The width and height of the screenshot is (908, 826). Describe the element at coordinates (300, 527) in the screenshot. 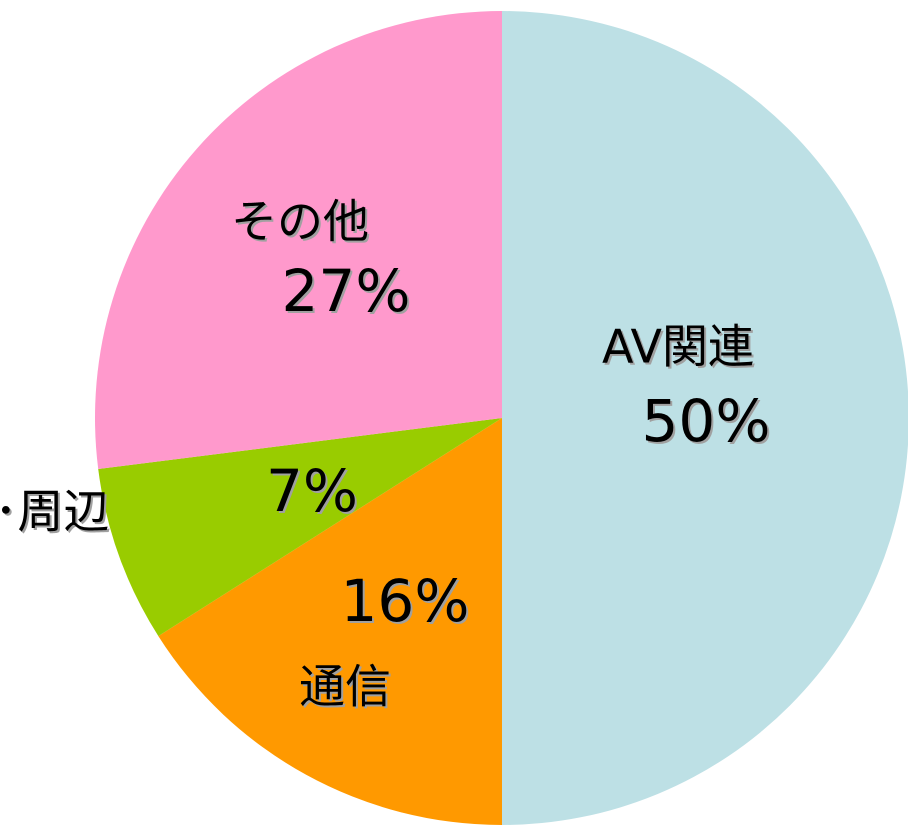

I see `pie-slice` at that location.